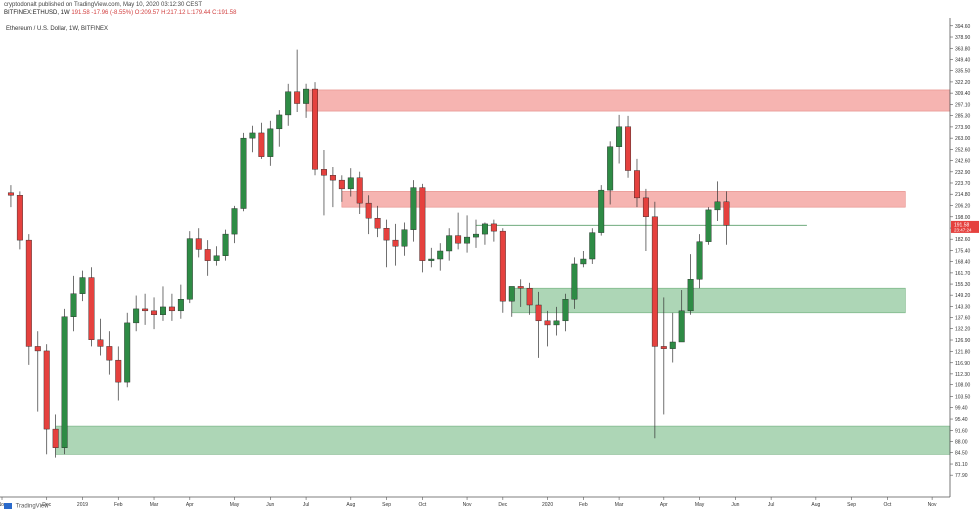  What do you see at coordinates (963, 60) in the screenshot?
I see `y-tick-label: 349.40` at bounding box center [963, 60].